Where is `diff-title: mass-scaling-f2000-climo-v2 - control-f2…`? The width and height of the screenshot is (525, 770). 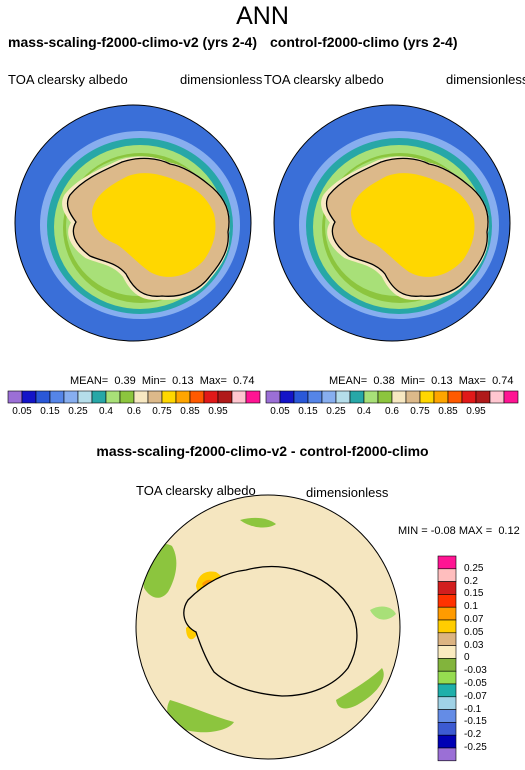
diff-title: mass-scaling-f2000-climo-v2 - control-f2… is located at coordinates (262, 451).